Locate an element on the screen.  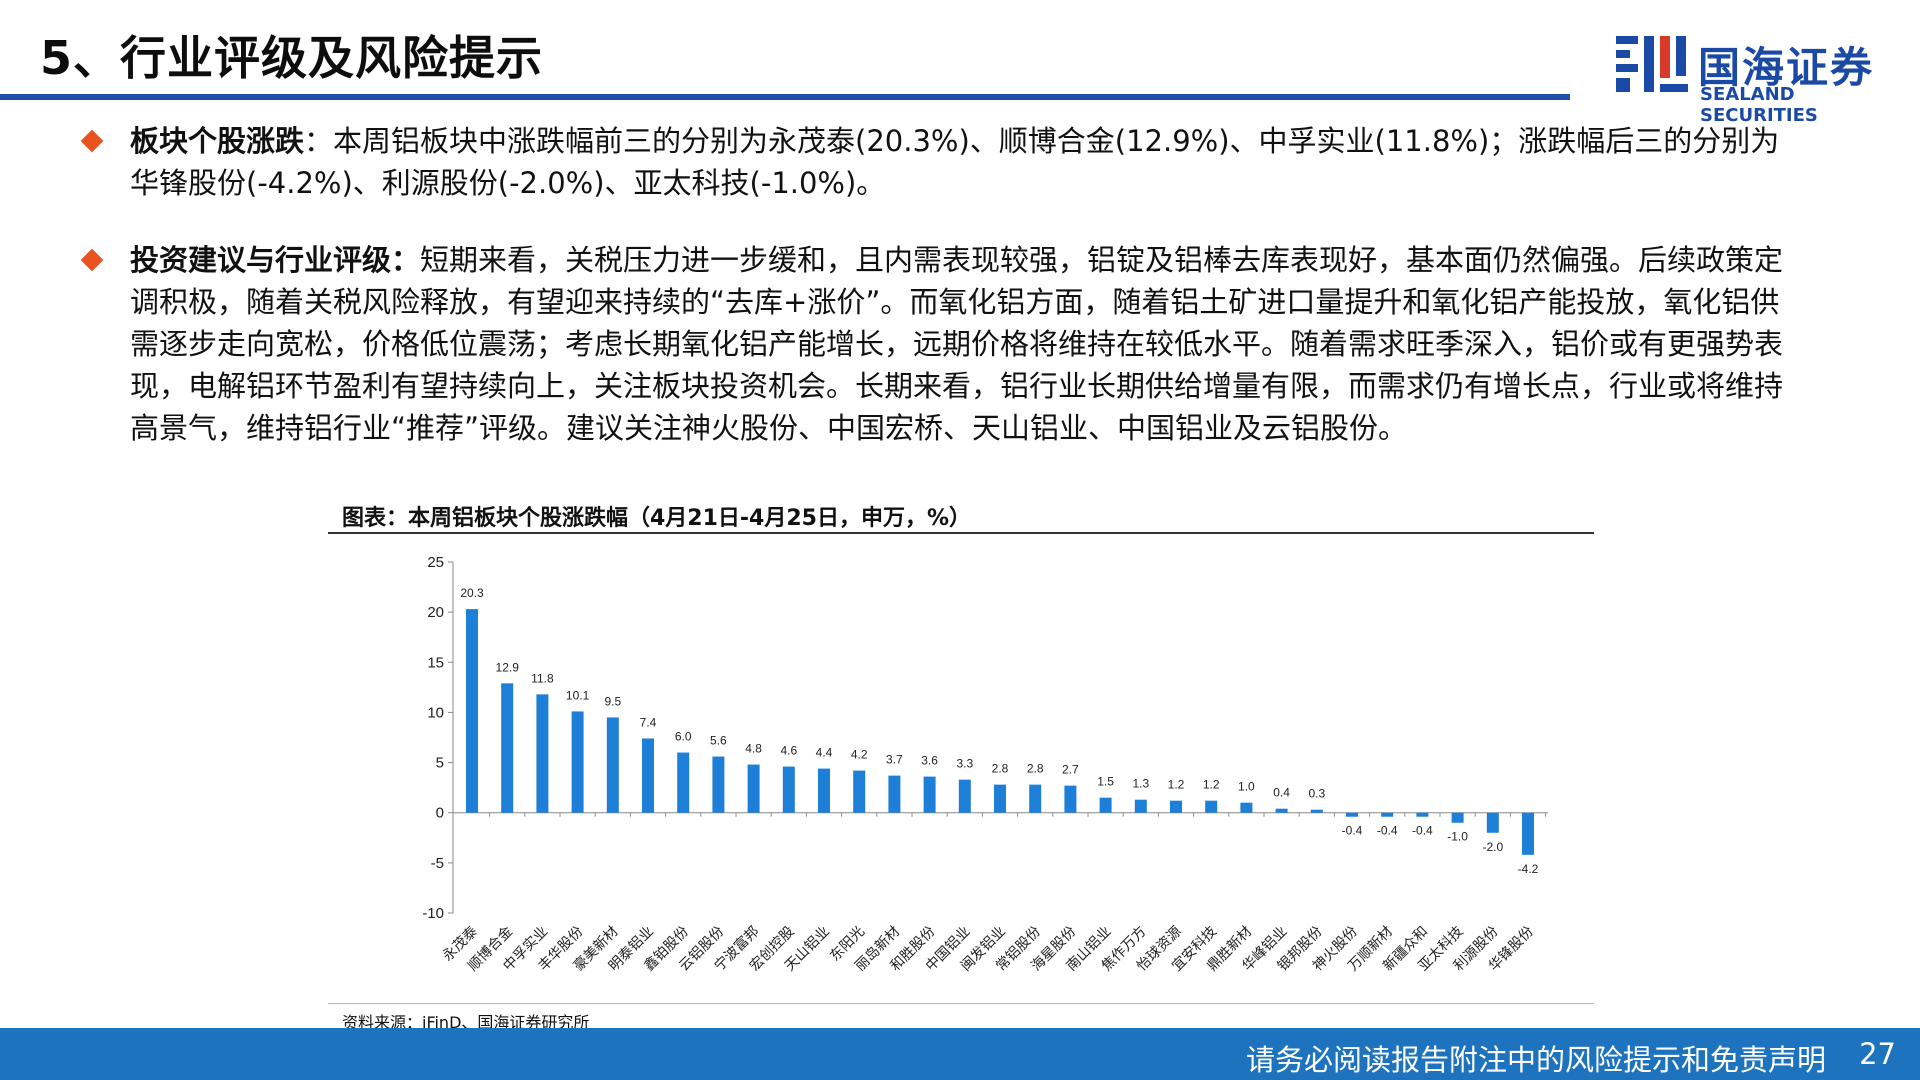
chart-title-divider is located at coordinates (961, 533).